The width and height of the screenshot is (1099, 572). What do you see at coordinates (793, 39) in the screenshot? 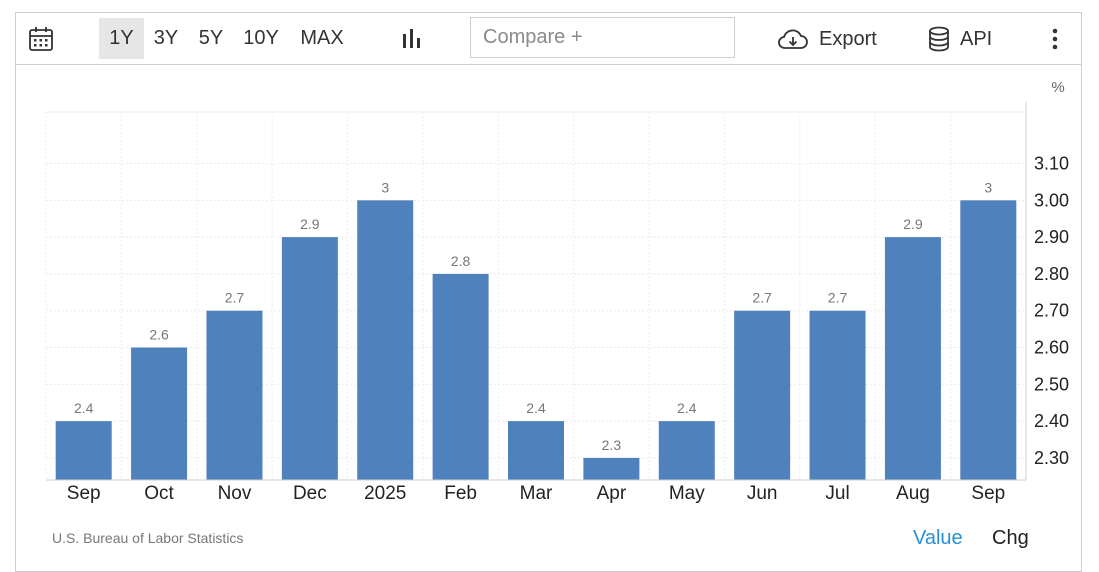
I see `cloud-download-icon` at bounding box center [793, 39].